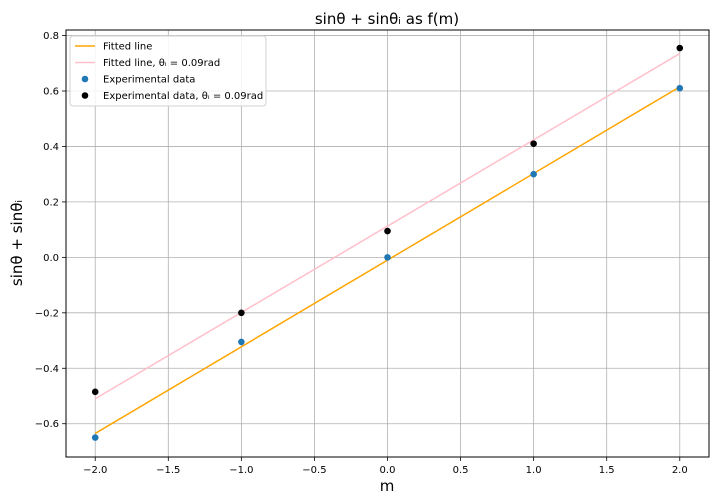  I want to click on chart-title: sinθ + sinθᵢ as f(m), so click(387, 19).